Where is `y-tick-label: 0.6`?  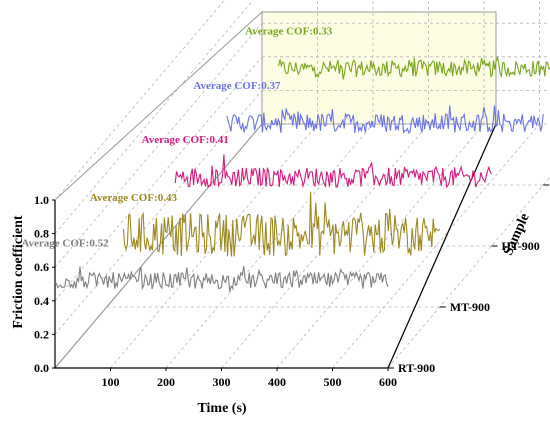 y-tick-label: 0.6 is located at coordinates (41, 267).